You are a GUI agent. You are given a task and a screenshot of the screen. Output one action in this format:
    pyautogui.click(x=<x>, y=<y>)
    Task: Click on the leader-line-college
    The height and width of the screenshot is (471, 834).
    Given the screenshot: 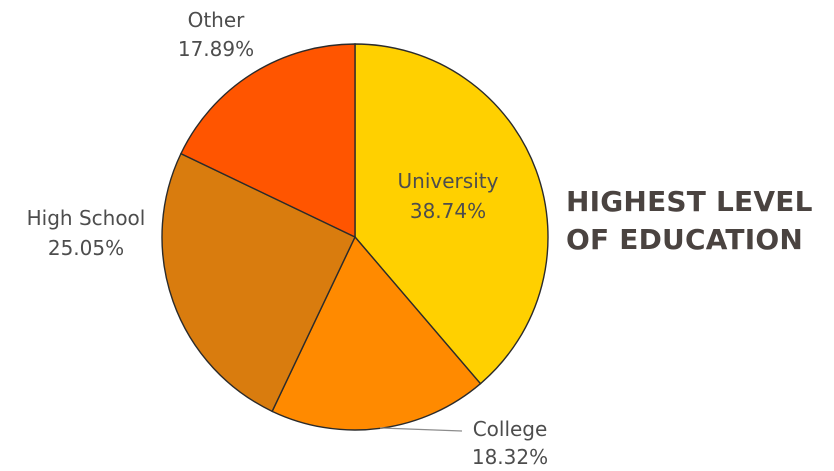 What is the action you would take?
    pyautogui.click(x=421, y=429)
    